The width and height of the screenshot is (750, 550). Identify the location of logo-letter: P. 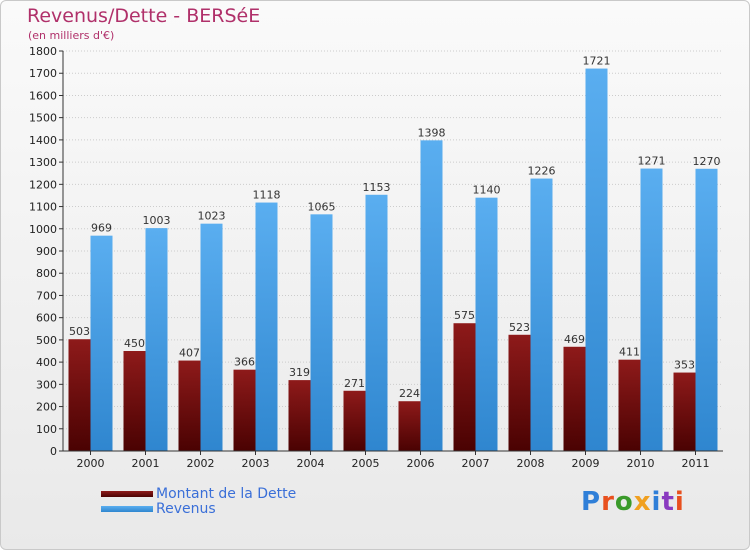
(591, 502).